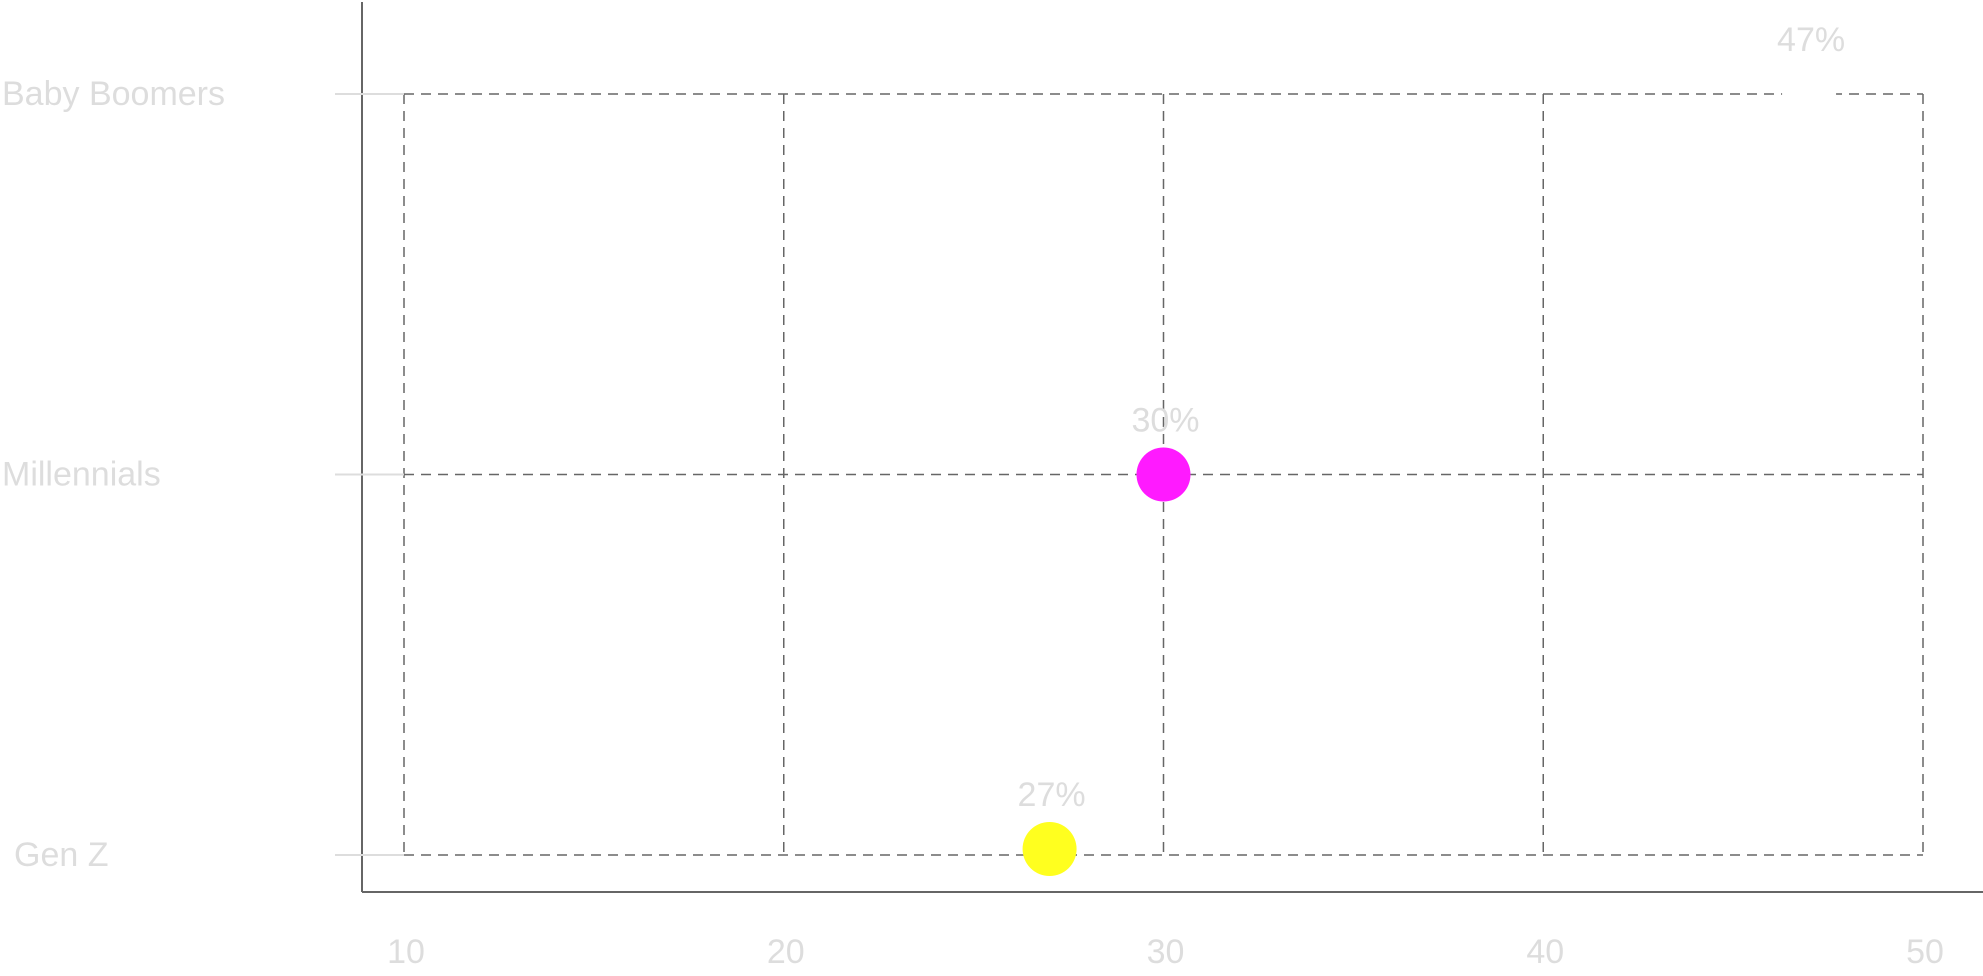 The image size is (1983, 976). What do you see at coordinates (1811, 40) in the screenshot?
I see `data-label-baby-boomers: 47%` at bounding box center [1811, 40].